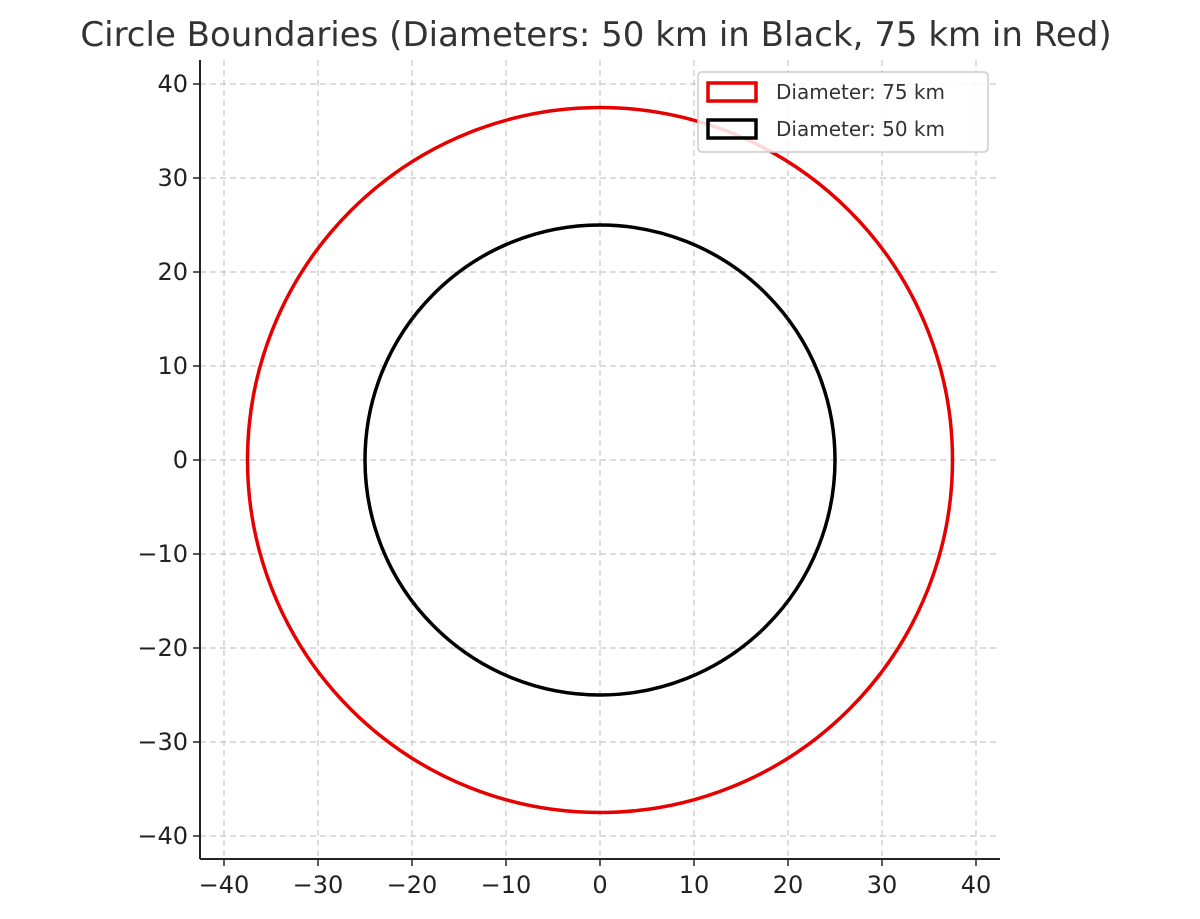 This screenshot has height=919, width=1200. I want to click on x-tick-label: −20, so click(412, 885).